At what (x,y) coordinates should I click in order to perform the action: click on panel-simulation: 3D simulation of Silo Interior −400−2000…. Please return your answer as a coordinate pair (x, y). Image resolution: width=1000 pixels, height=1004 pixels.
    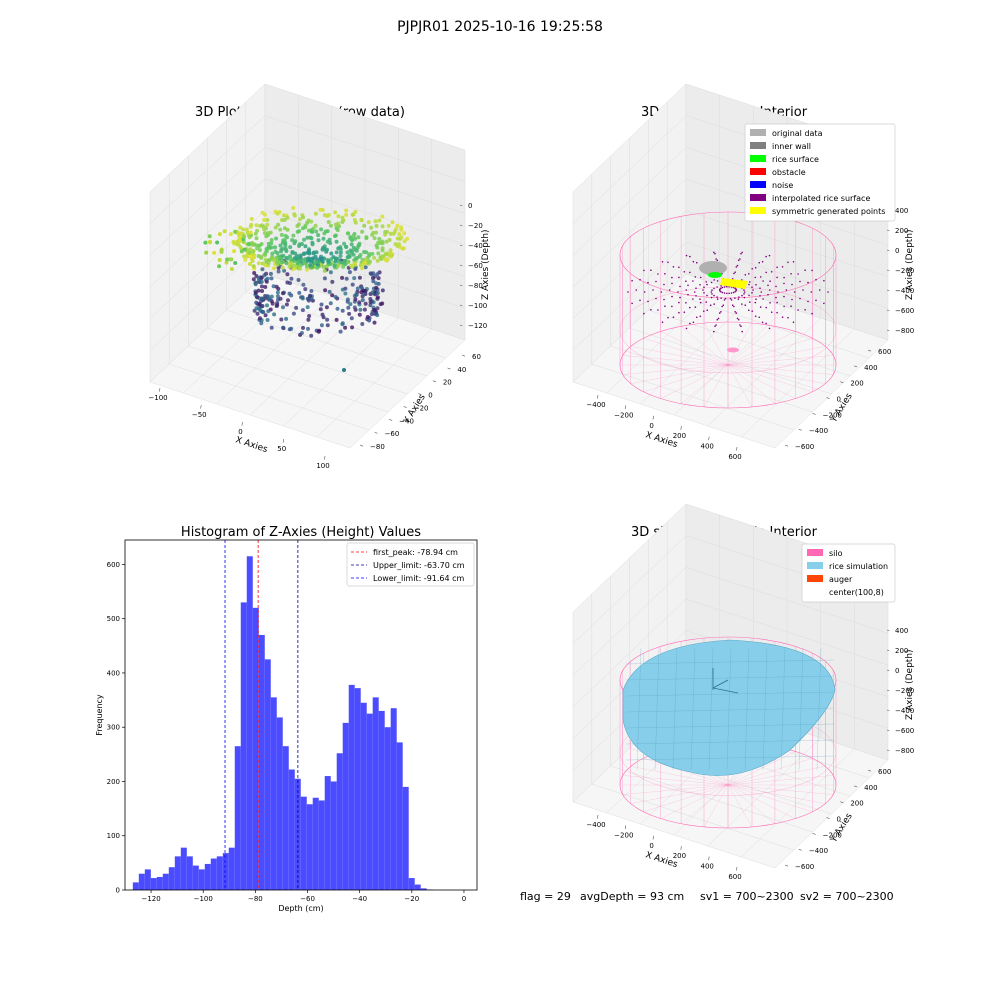
    Looking at the image, I should click on (743, 692).